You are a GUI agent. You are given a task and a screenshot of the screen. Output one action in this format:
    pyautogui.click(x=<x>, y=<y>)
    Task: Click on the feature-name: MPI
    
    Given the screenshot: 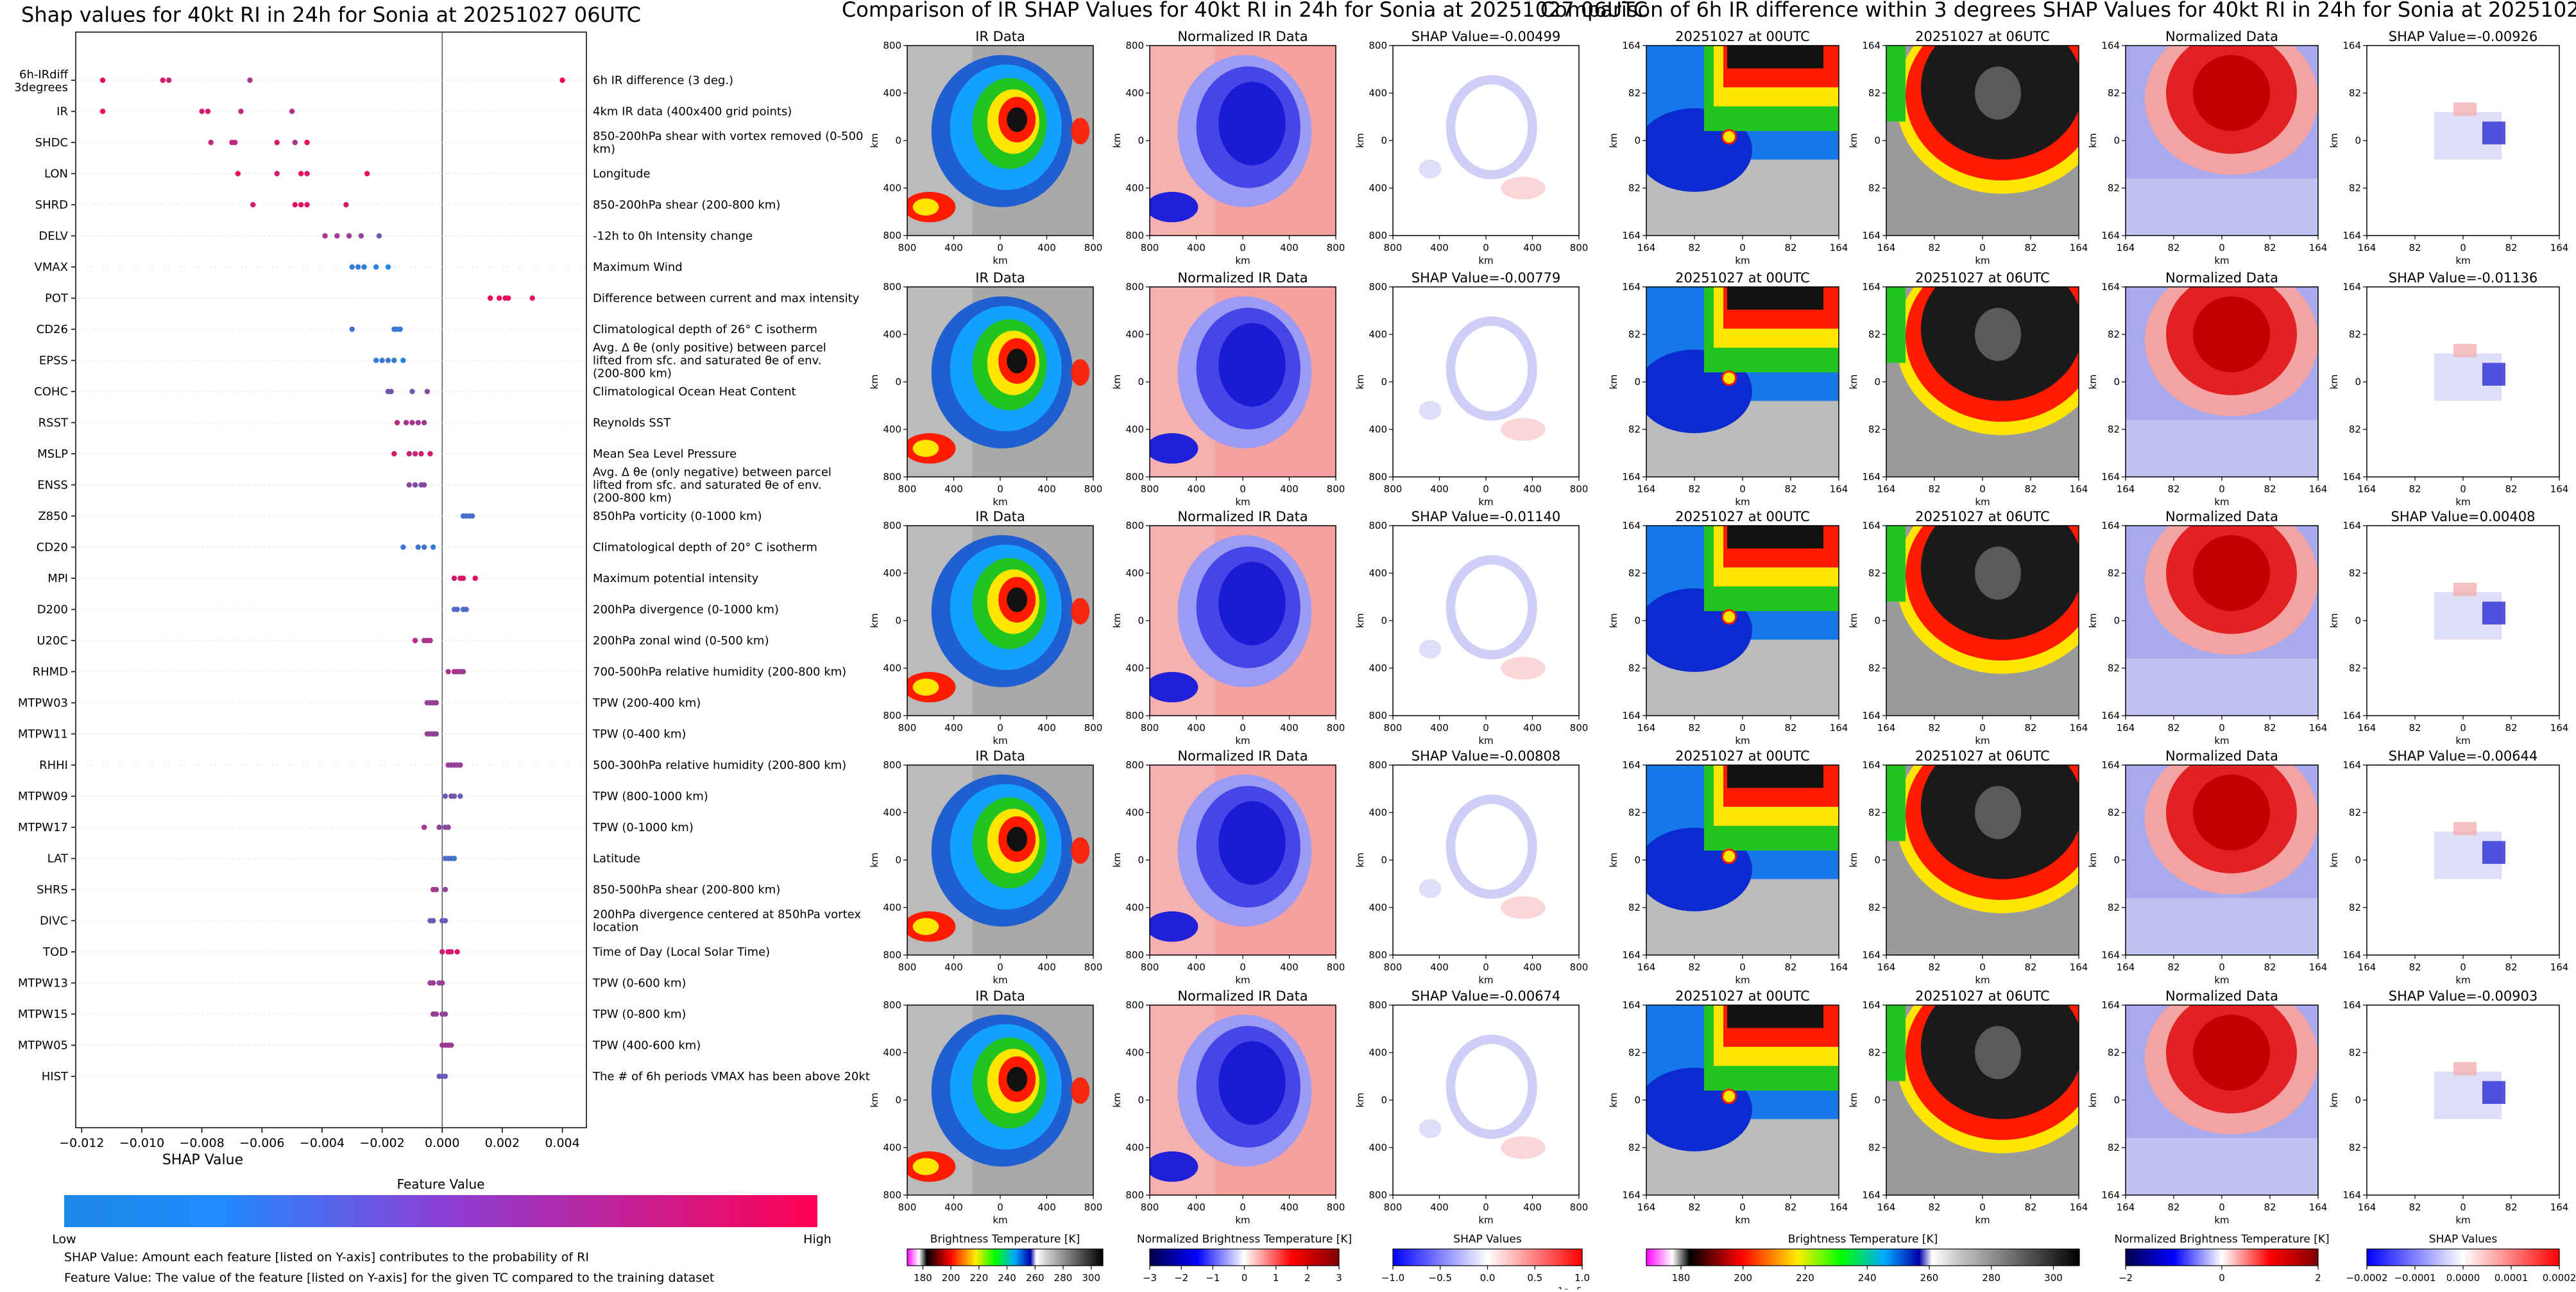 What is the action you would take?
    pyautogui.click(x=58, y=578)
    